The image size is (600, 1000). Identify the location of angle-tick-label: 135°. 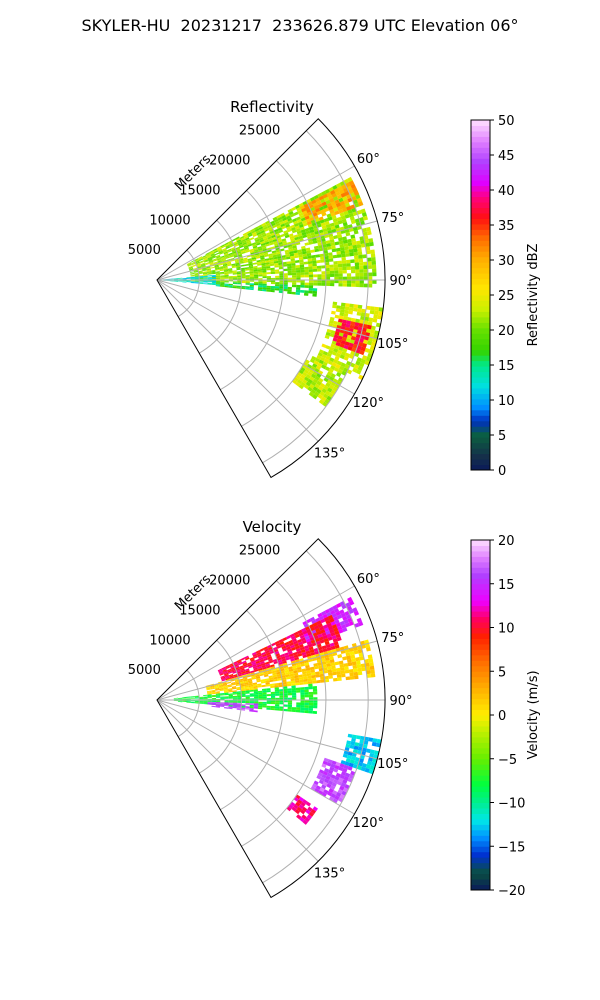
(329, 874).